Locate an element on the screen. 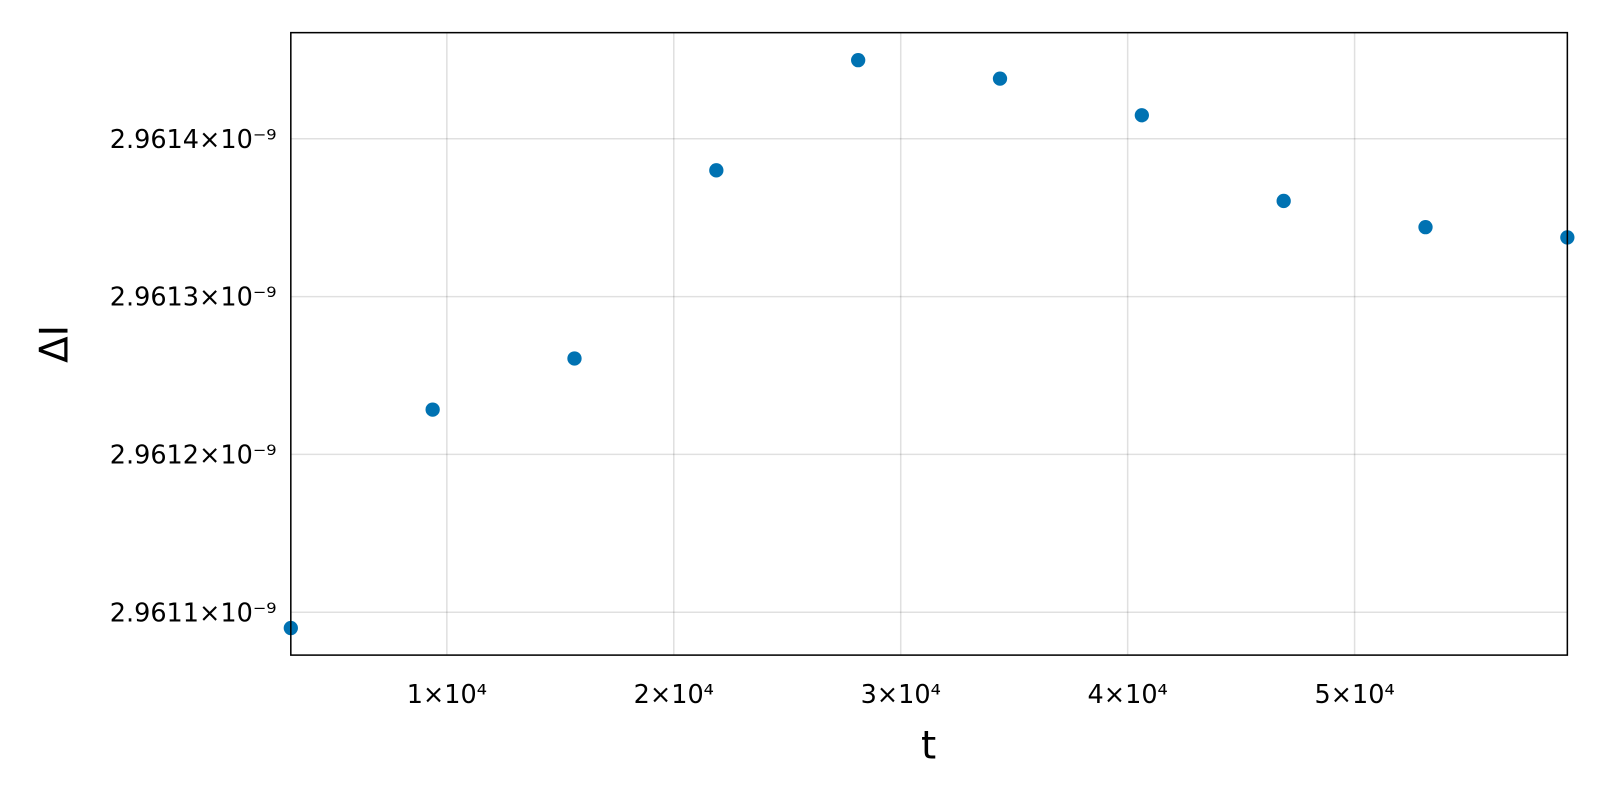 The height and width of the screenshot is (800, 1600). x-axis-label: t is located at coordinates (928, 745).